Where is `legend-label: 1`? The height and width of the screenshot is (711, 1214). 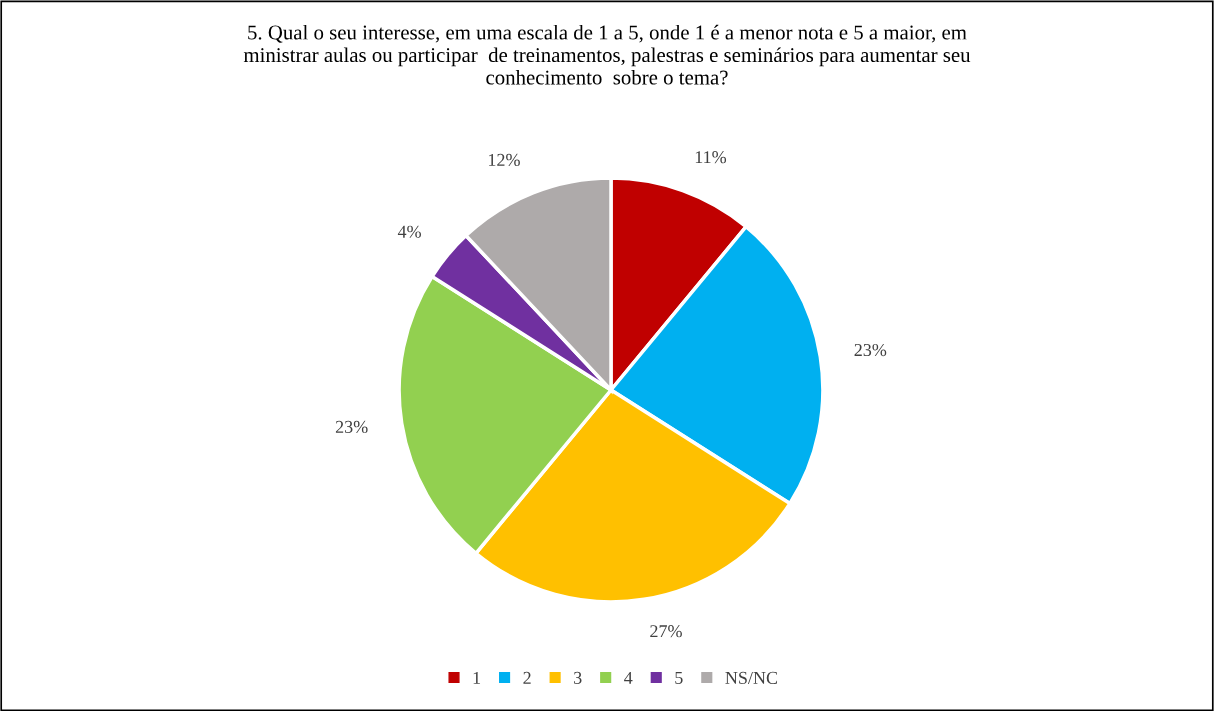
legend-label: 1 is located at coordinates (477, 677).